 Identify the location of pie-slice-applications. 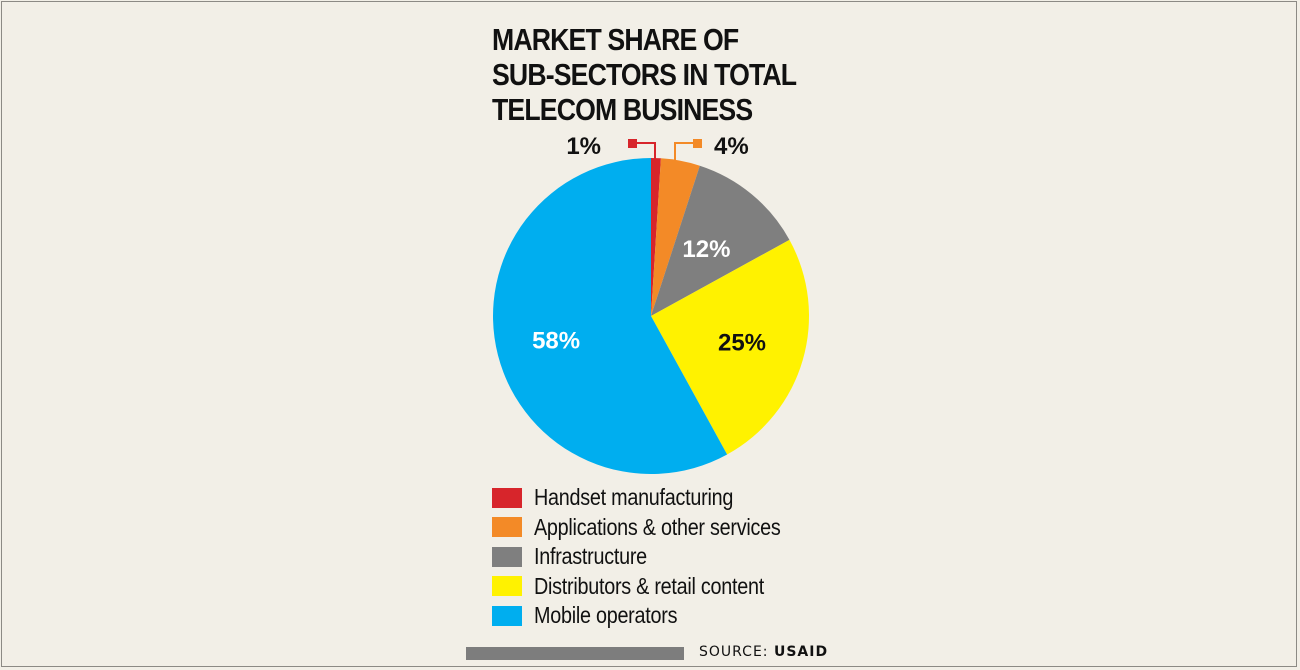
(675, 237).